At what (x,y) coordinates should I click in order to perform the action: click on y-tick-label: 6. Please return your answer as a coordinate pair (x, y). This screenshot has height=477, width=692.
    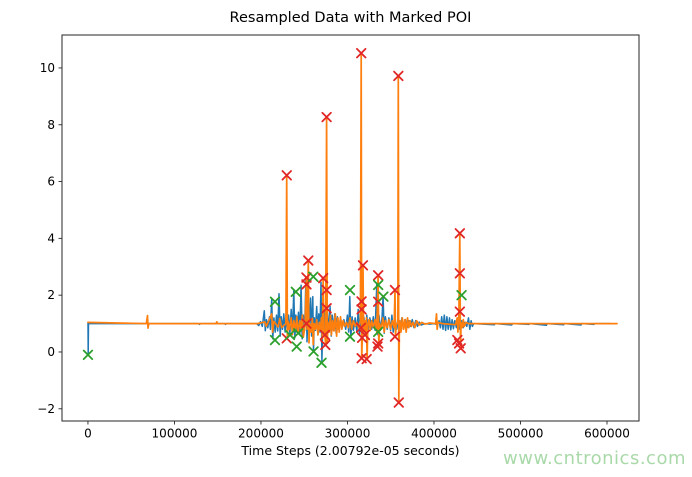
    Looking at the image, I should click on (51, 182).